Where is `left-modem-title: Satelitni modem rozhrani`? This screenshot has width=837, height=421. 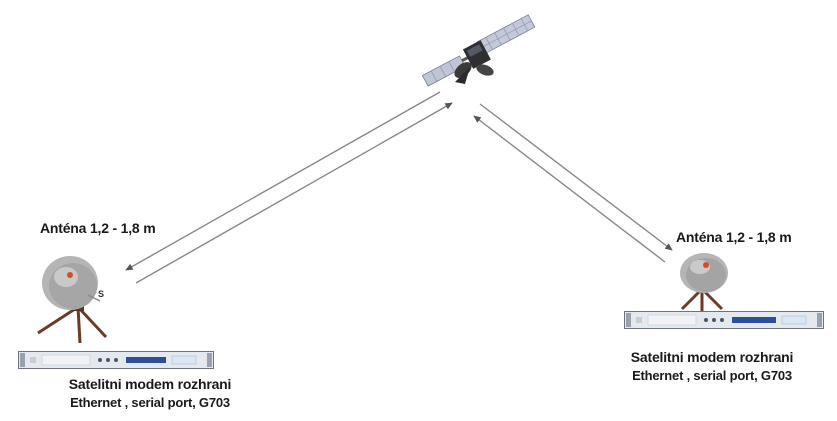
left-modem-title: Satelitni modem rozhrani is located at coordinates (150, 384).